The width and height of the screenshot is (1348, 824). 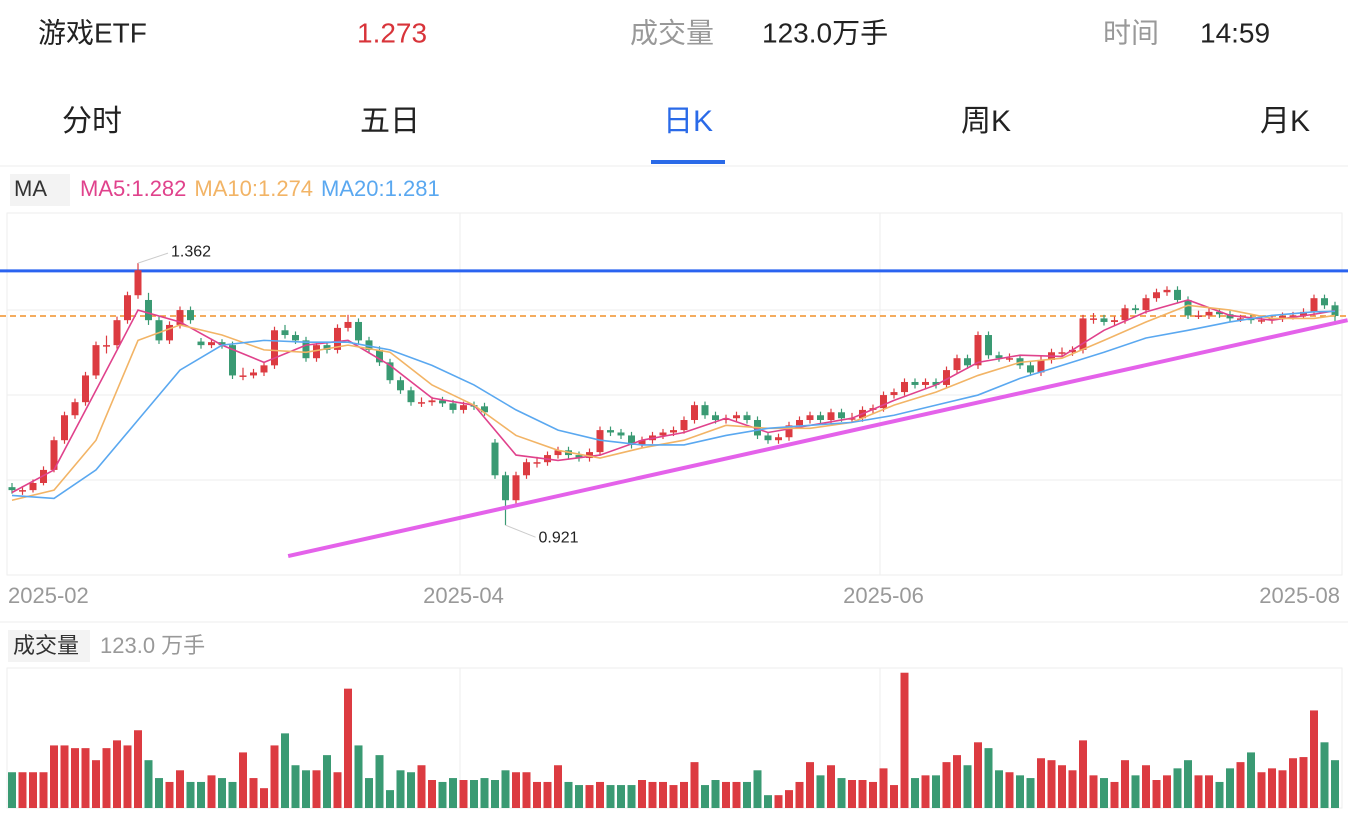 I want to click on max-label: 1.362, so click(x=191, y=251).